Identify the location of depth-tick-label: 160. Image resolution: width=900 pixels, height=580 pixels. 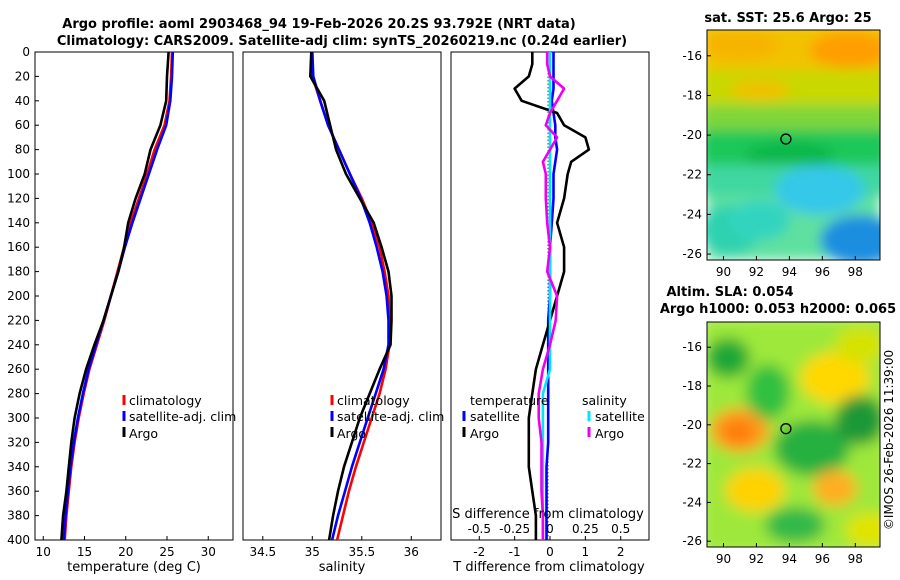
(18, 247).